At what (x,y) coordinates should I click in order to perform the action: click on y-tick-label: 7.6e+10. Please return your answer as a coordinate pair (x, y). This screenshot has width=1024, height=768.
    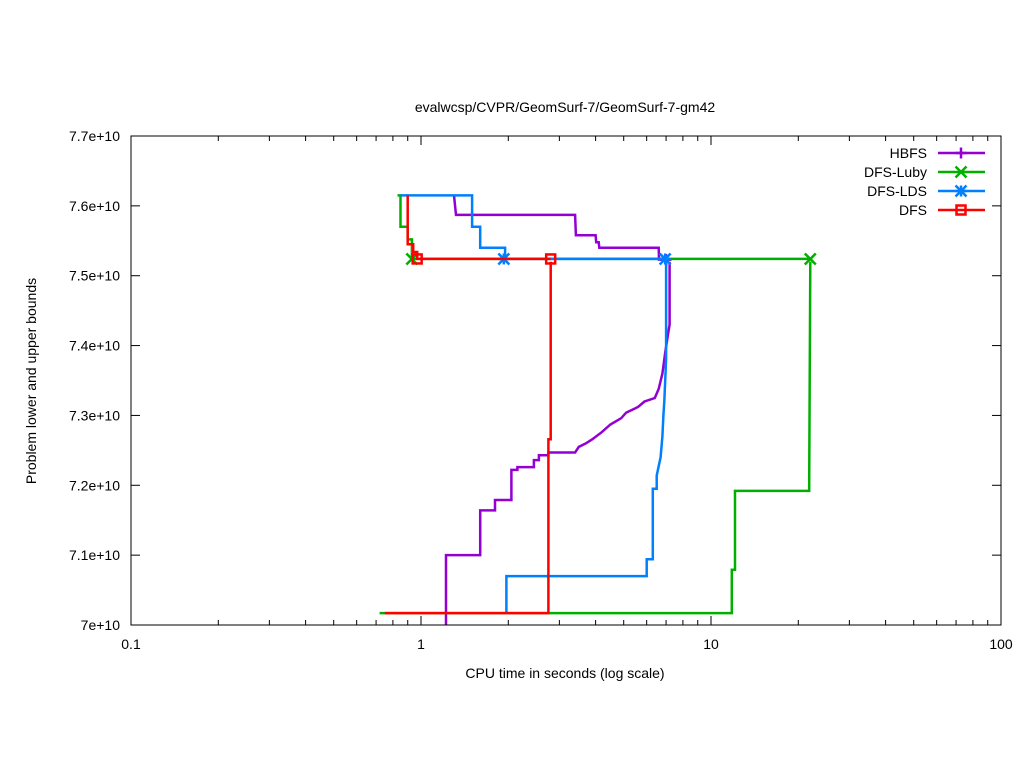
    Looking at the image, I should click on (94, 206).